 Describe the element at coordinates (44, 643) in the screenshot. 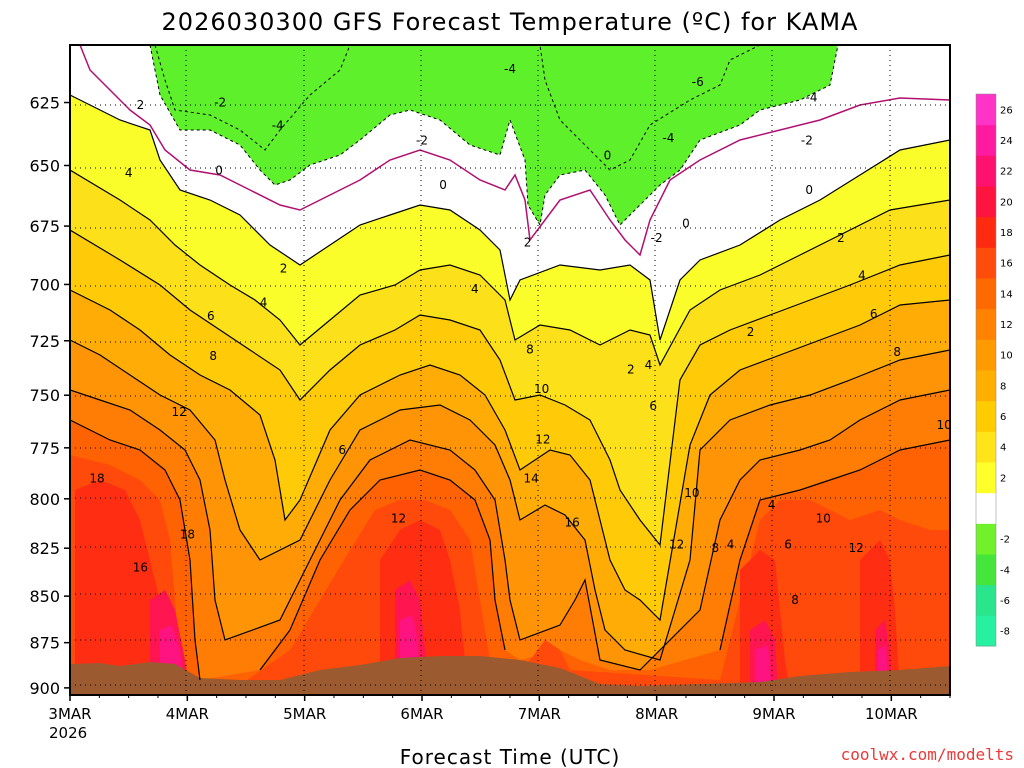

I see `y-tick-label: 875` at that location.